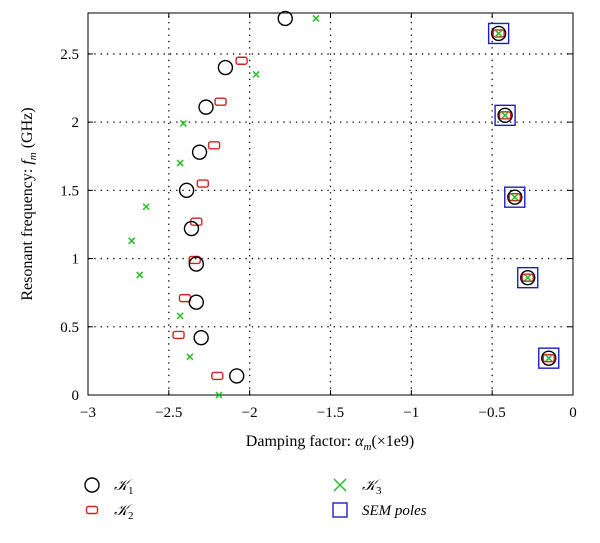 The height and width of the screenshot is (543, 600). I want to click on legend: 𝒦1 𝒦2 𝒦3 SEM poles, so click(255, 499).